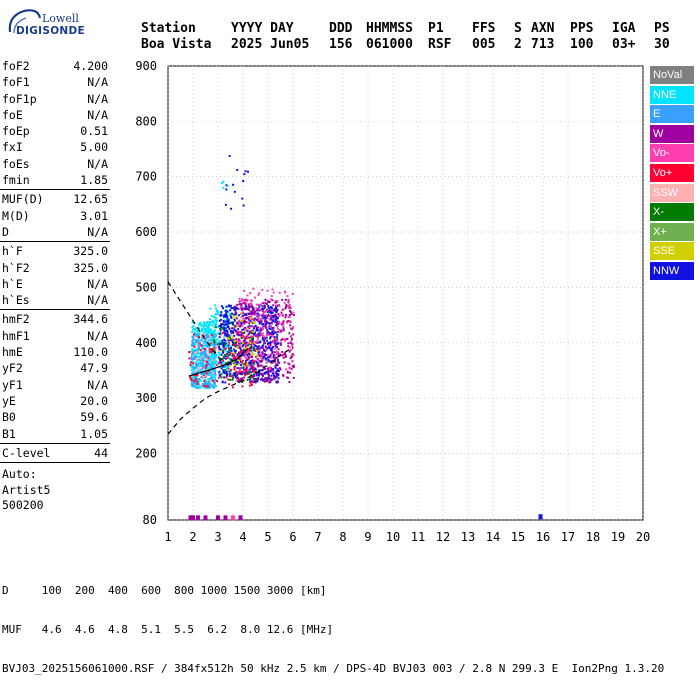 The image size is (700, 688). Describe the element at coordinates (60, 18) in the screenshot. I see `logo-line1: Lowell` at that location.